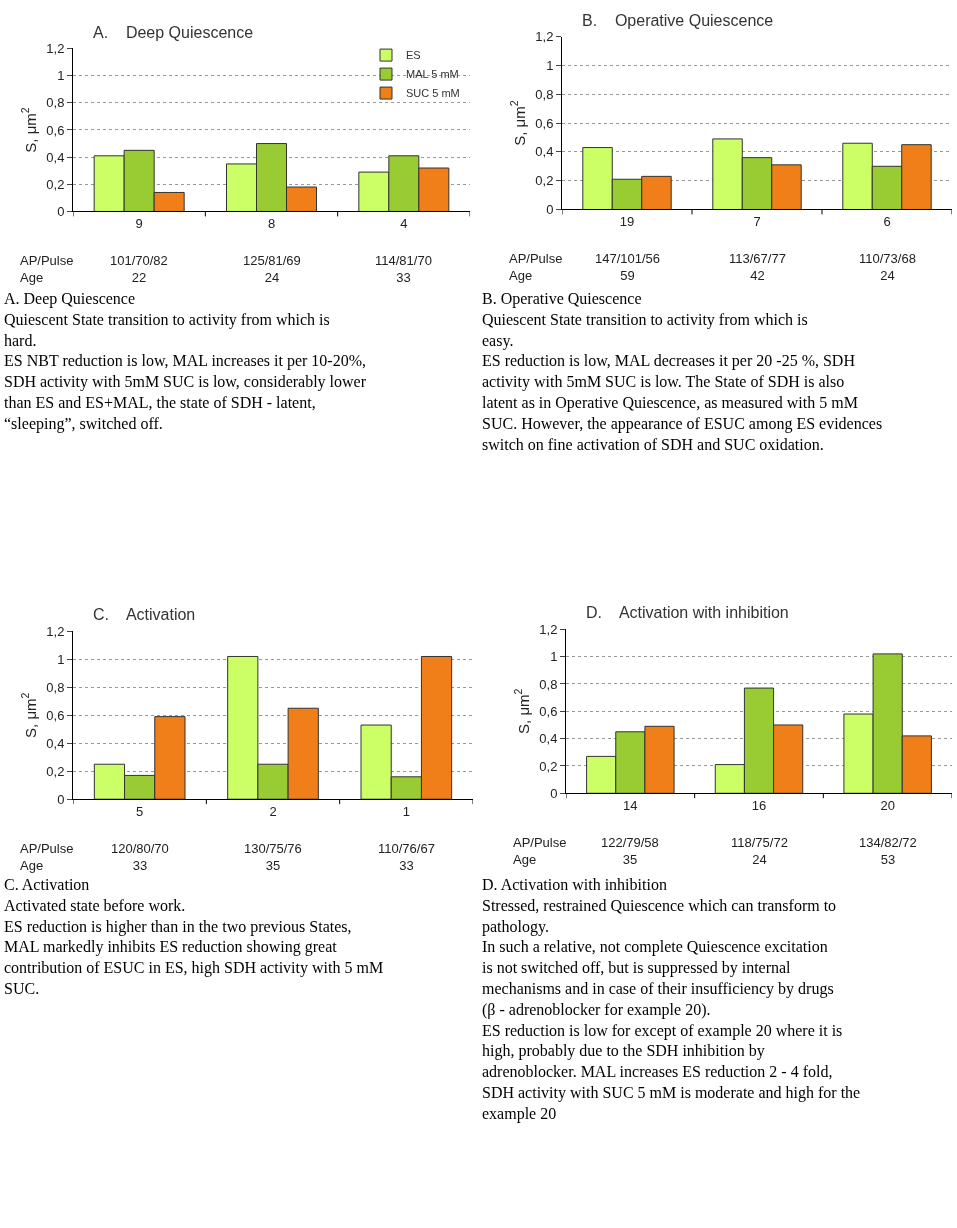 Image resolution: width=957 pixels, height=1228 pixels. Describe the element at coordinates (406, 857) in the screenshot. I see `text: 110/76/67 33` at that location.